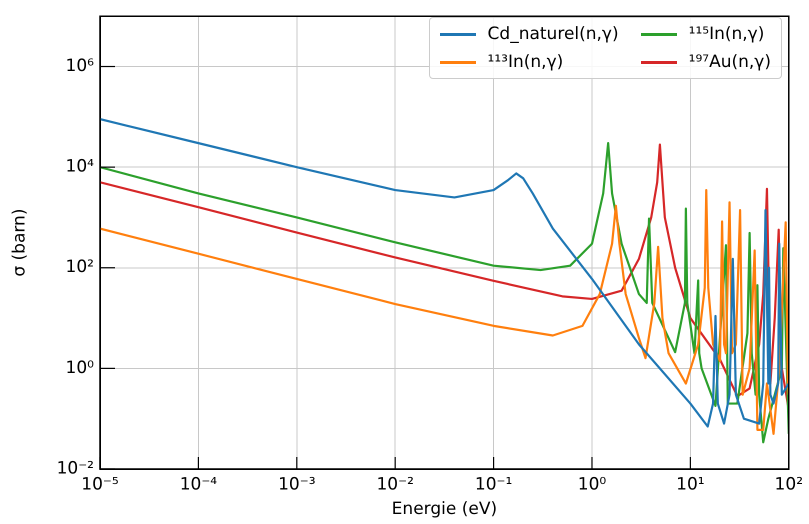 This screenshot has width=809, height=524. What do you see at coordinates (729, 62) in the screenshot?
I see `legend-label: ¹⁹⁷Au(n,γ)` at bounding box center [729, 62].